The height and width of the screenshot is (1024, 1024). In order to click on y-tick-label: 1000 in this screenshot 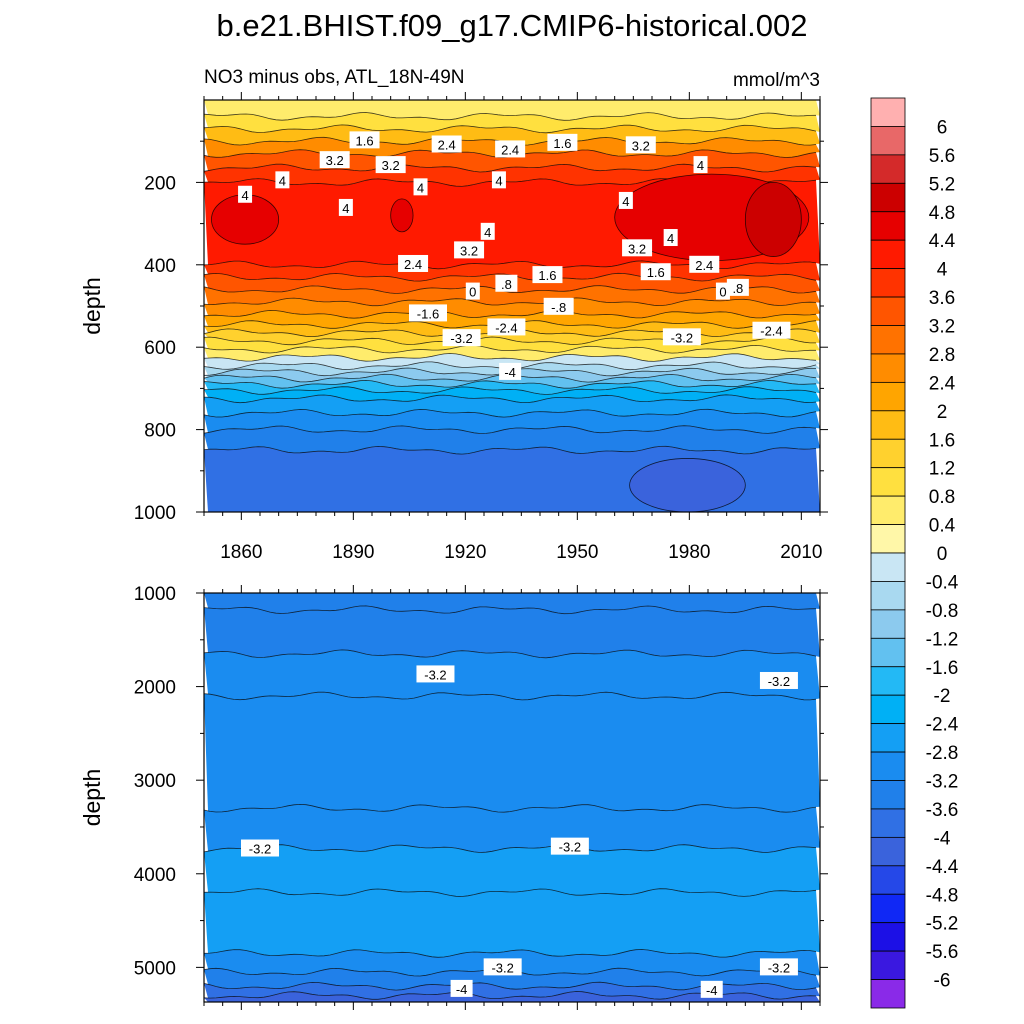, I will do `click(155, 594)`.